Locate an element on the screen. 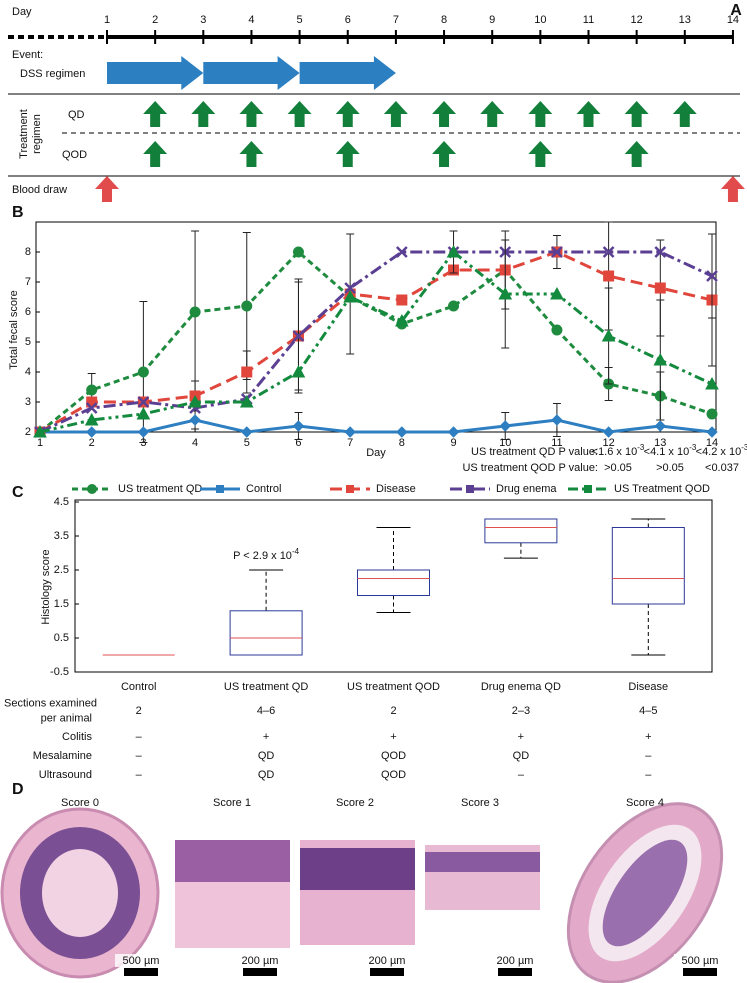 The width and height of the screenshot is (747, 983). pvalue: <4.2 x 10-3 is located at coordinates (721, 450).